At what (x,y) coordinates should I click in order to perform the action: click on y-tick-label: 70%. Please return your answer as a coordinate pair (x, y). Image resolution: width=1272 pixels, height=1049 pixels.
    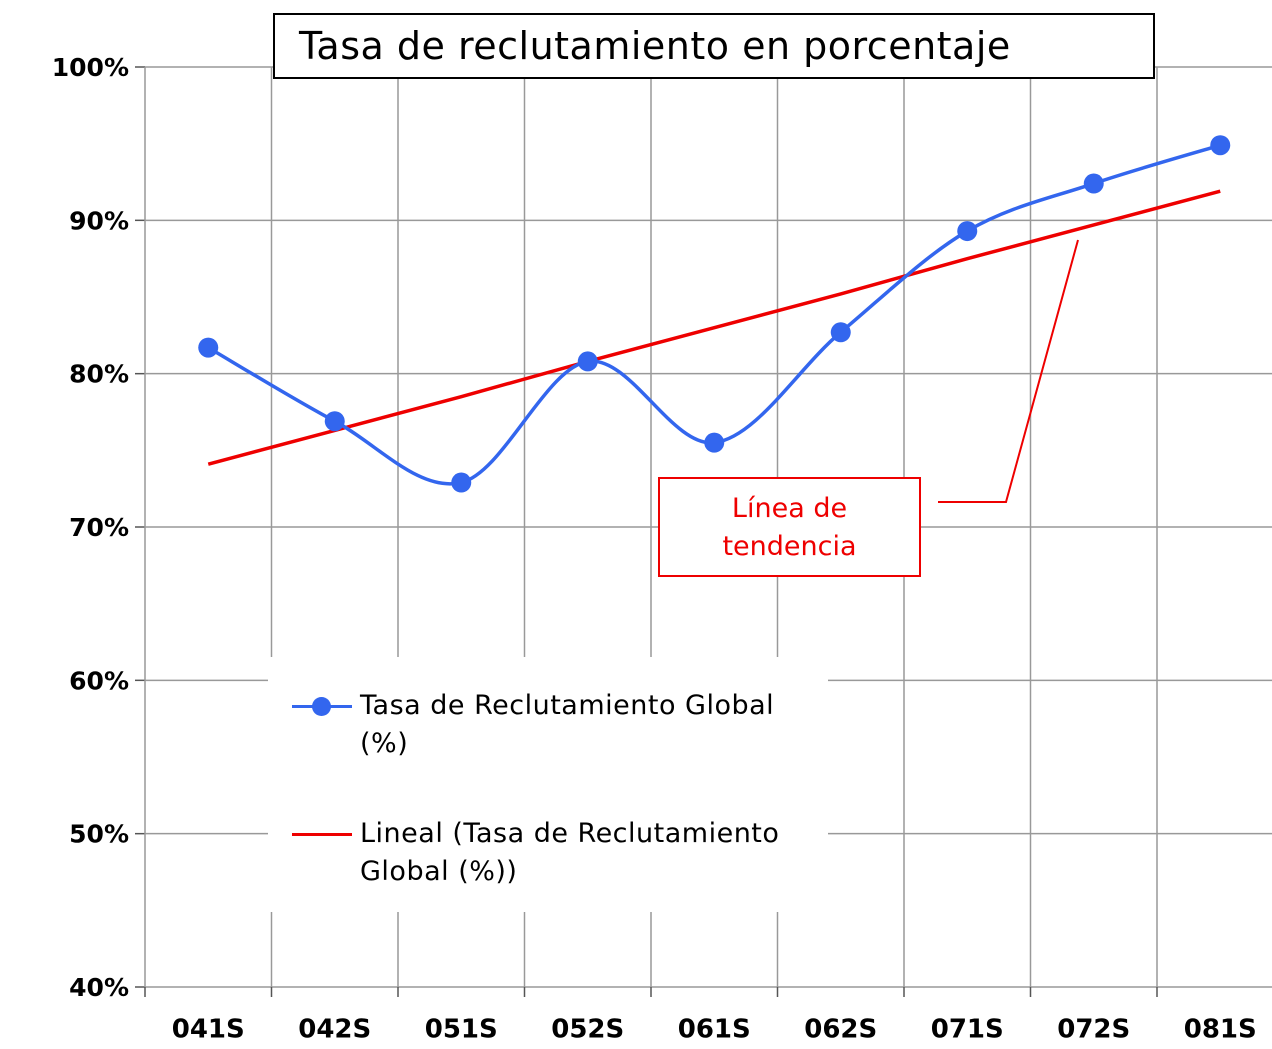
    Looking at the image, I should click on (99, 527).